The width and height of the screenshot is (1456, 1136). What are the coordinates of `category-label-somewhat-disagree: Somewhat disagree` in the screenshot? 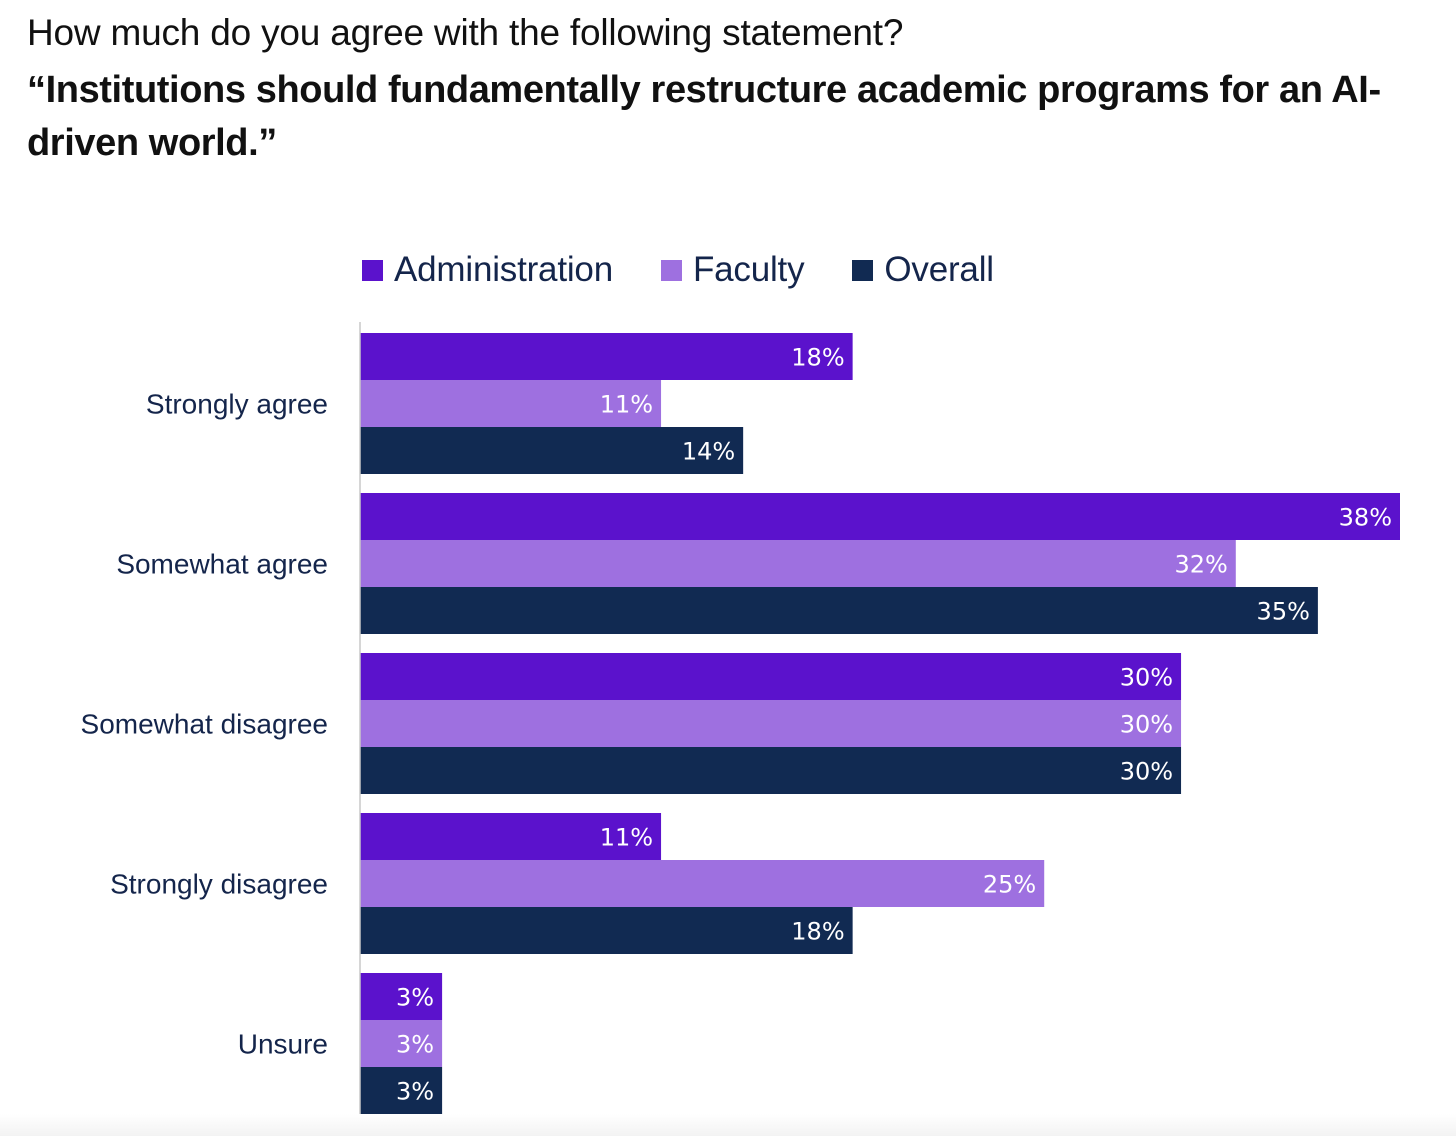 It's located at (204, 724).